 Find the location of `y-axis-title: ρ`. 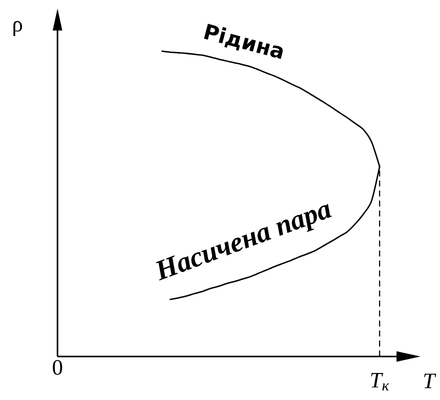

y-axis-title: ρ is located at coordinates (17, 28).